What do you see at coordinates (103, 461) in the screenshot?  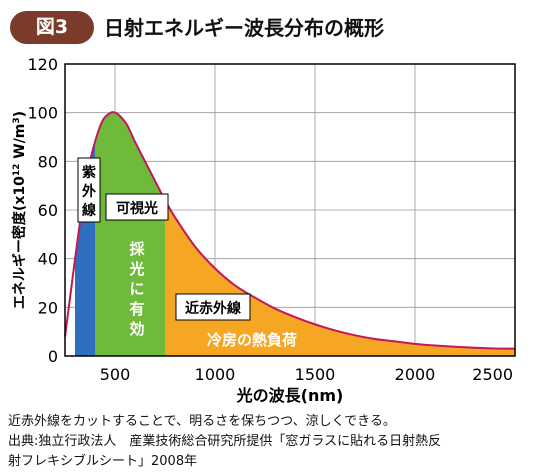 I see `source-line-2: 射フレキシブルシート」2008年` at bounding box center [103, 461].